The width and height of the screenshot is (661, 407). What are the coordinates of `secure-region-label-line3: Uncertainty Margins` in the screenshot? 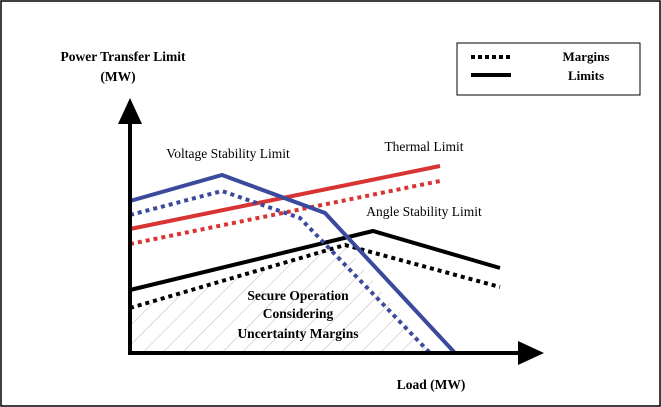 It's located at (297, 333).